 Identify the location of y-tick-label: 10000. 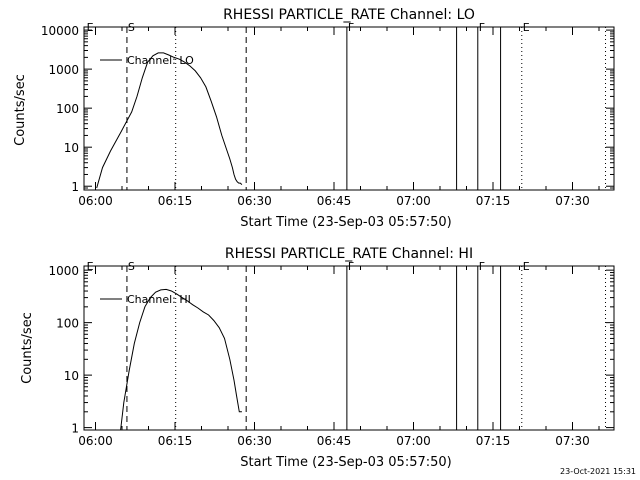
(60, 31).